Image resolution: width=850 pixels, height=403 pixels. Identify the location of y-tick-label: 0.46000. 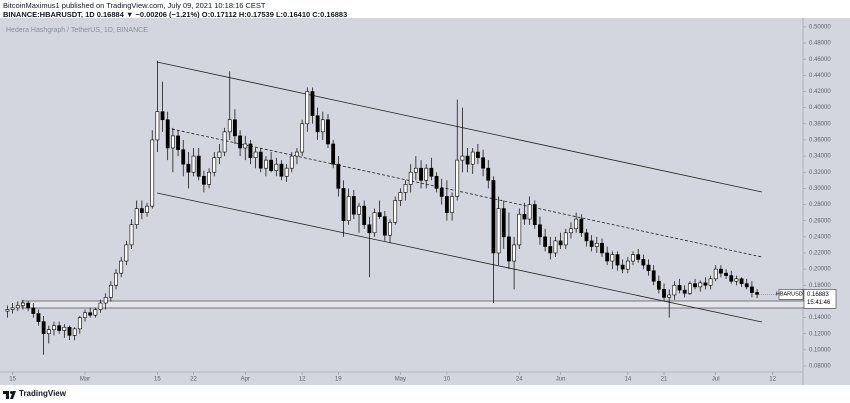
(820, 60).